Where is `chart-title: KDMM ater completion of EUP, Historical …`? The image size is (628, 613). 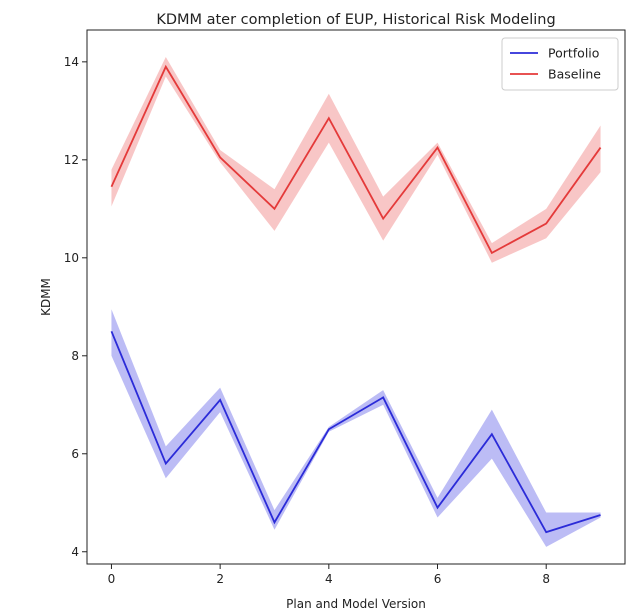 chart-title: KDMM ater completion of EUP, Historical … is located at coordinates (355, 20).